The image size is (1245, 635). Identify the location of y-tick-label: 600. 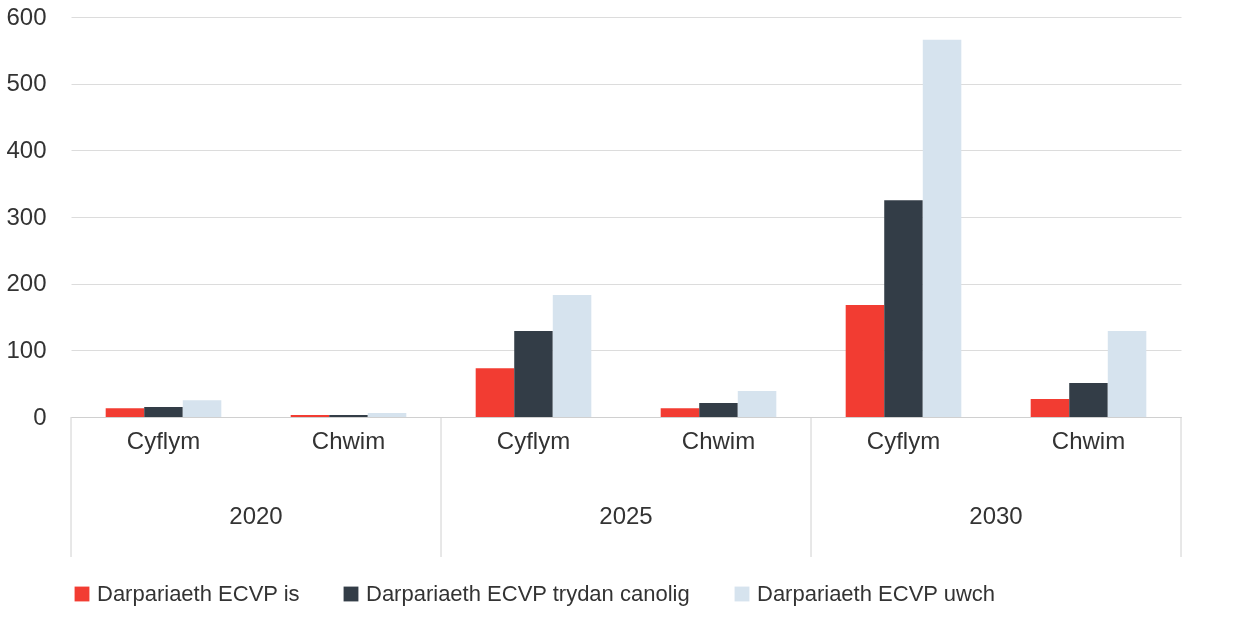
(26, 16).